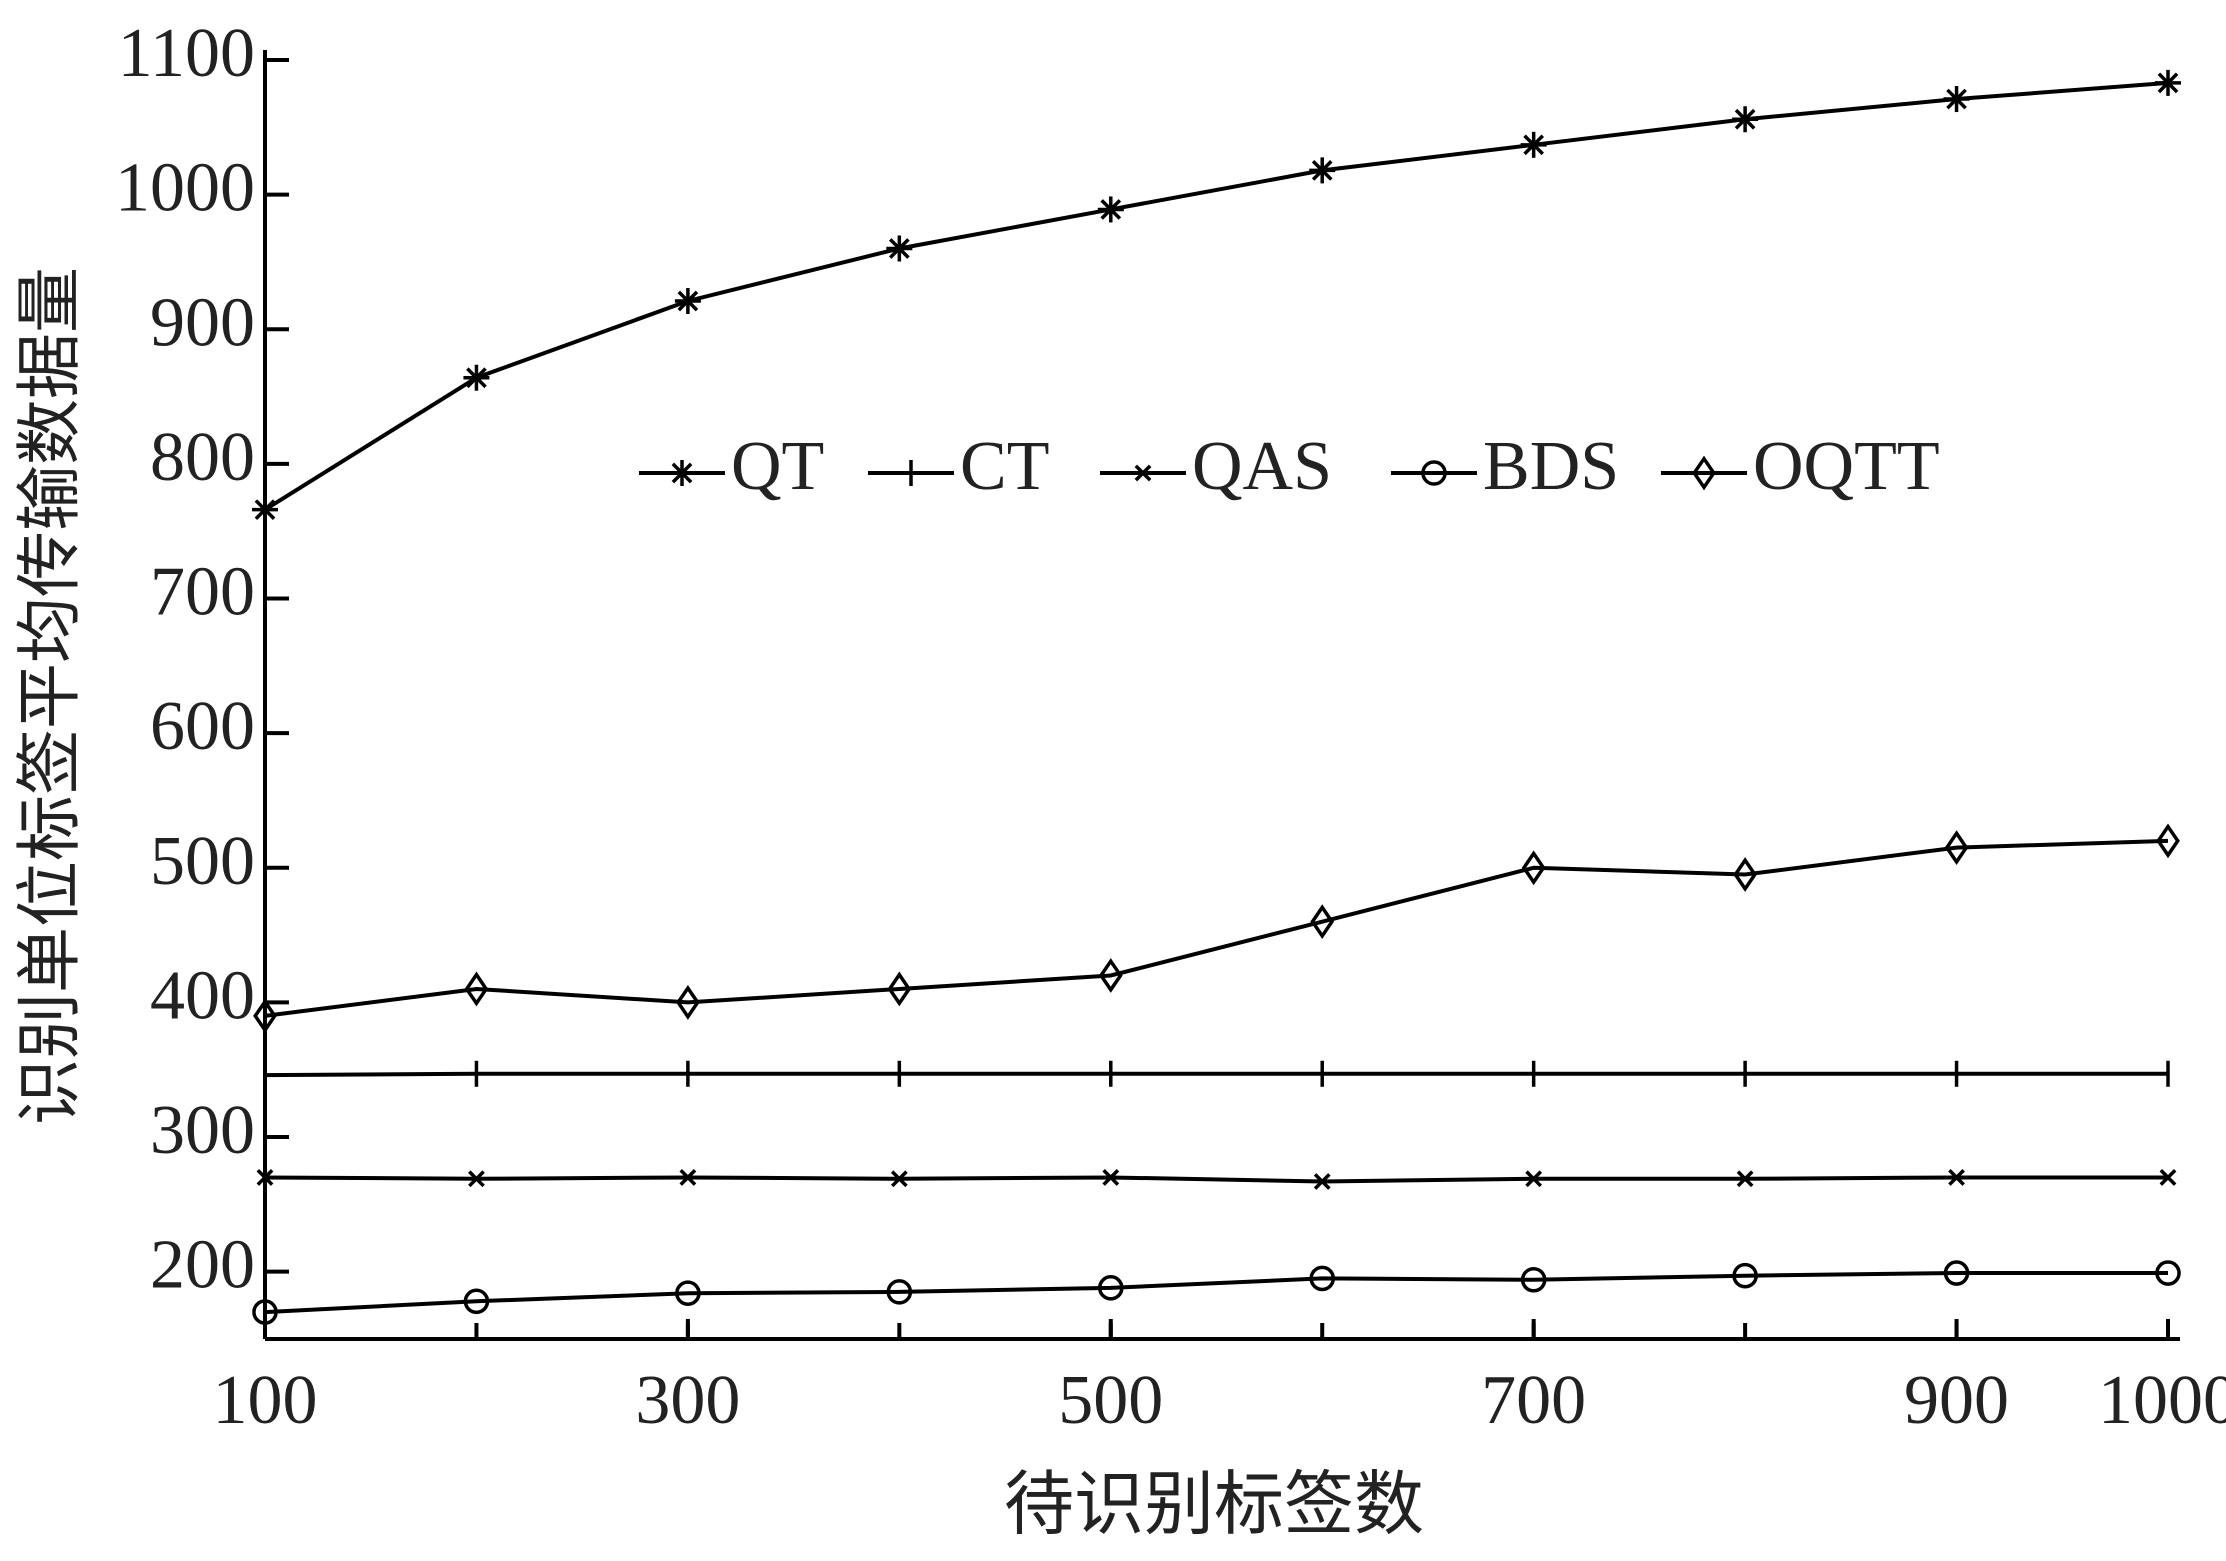  Describe the element at coordinates (687, 1400) in the screenshot. I see `x-tick-label: 300` at that location.